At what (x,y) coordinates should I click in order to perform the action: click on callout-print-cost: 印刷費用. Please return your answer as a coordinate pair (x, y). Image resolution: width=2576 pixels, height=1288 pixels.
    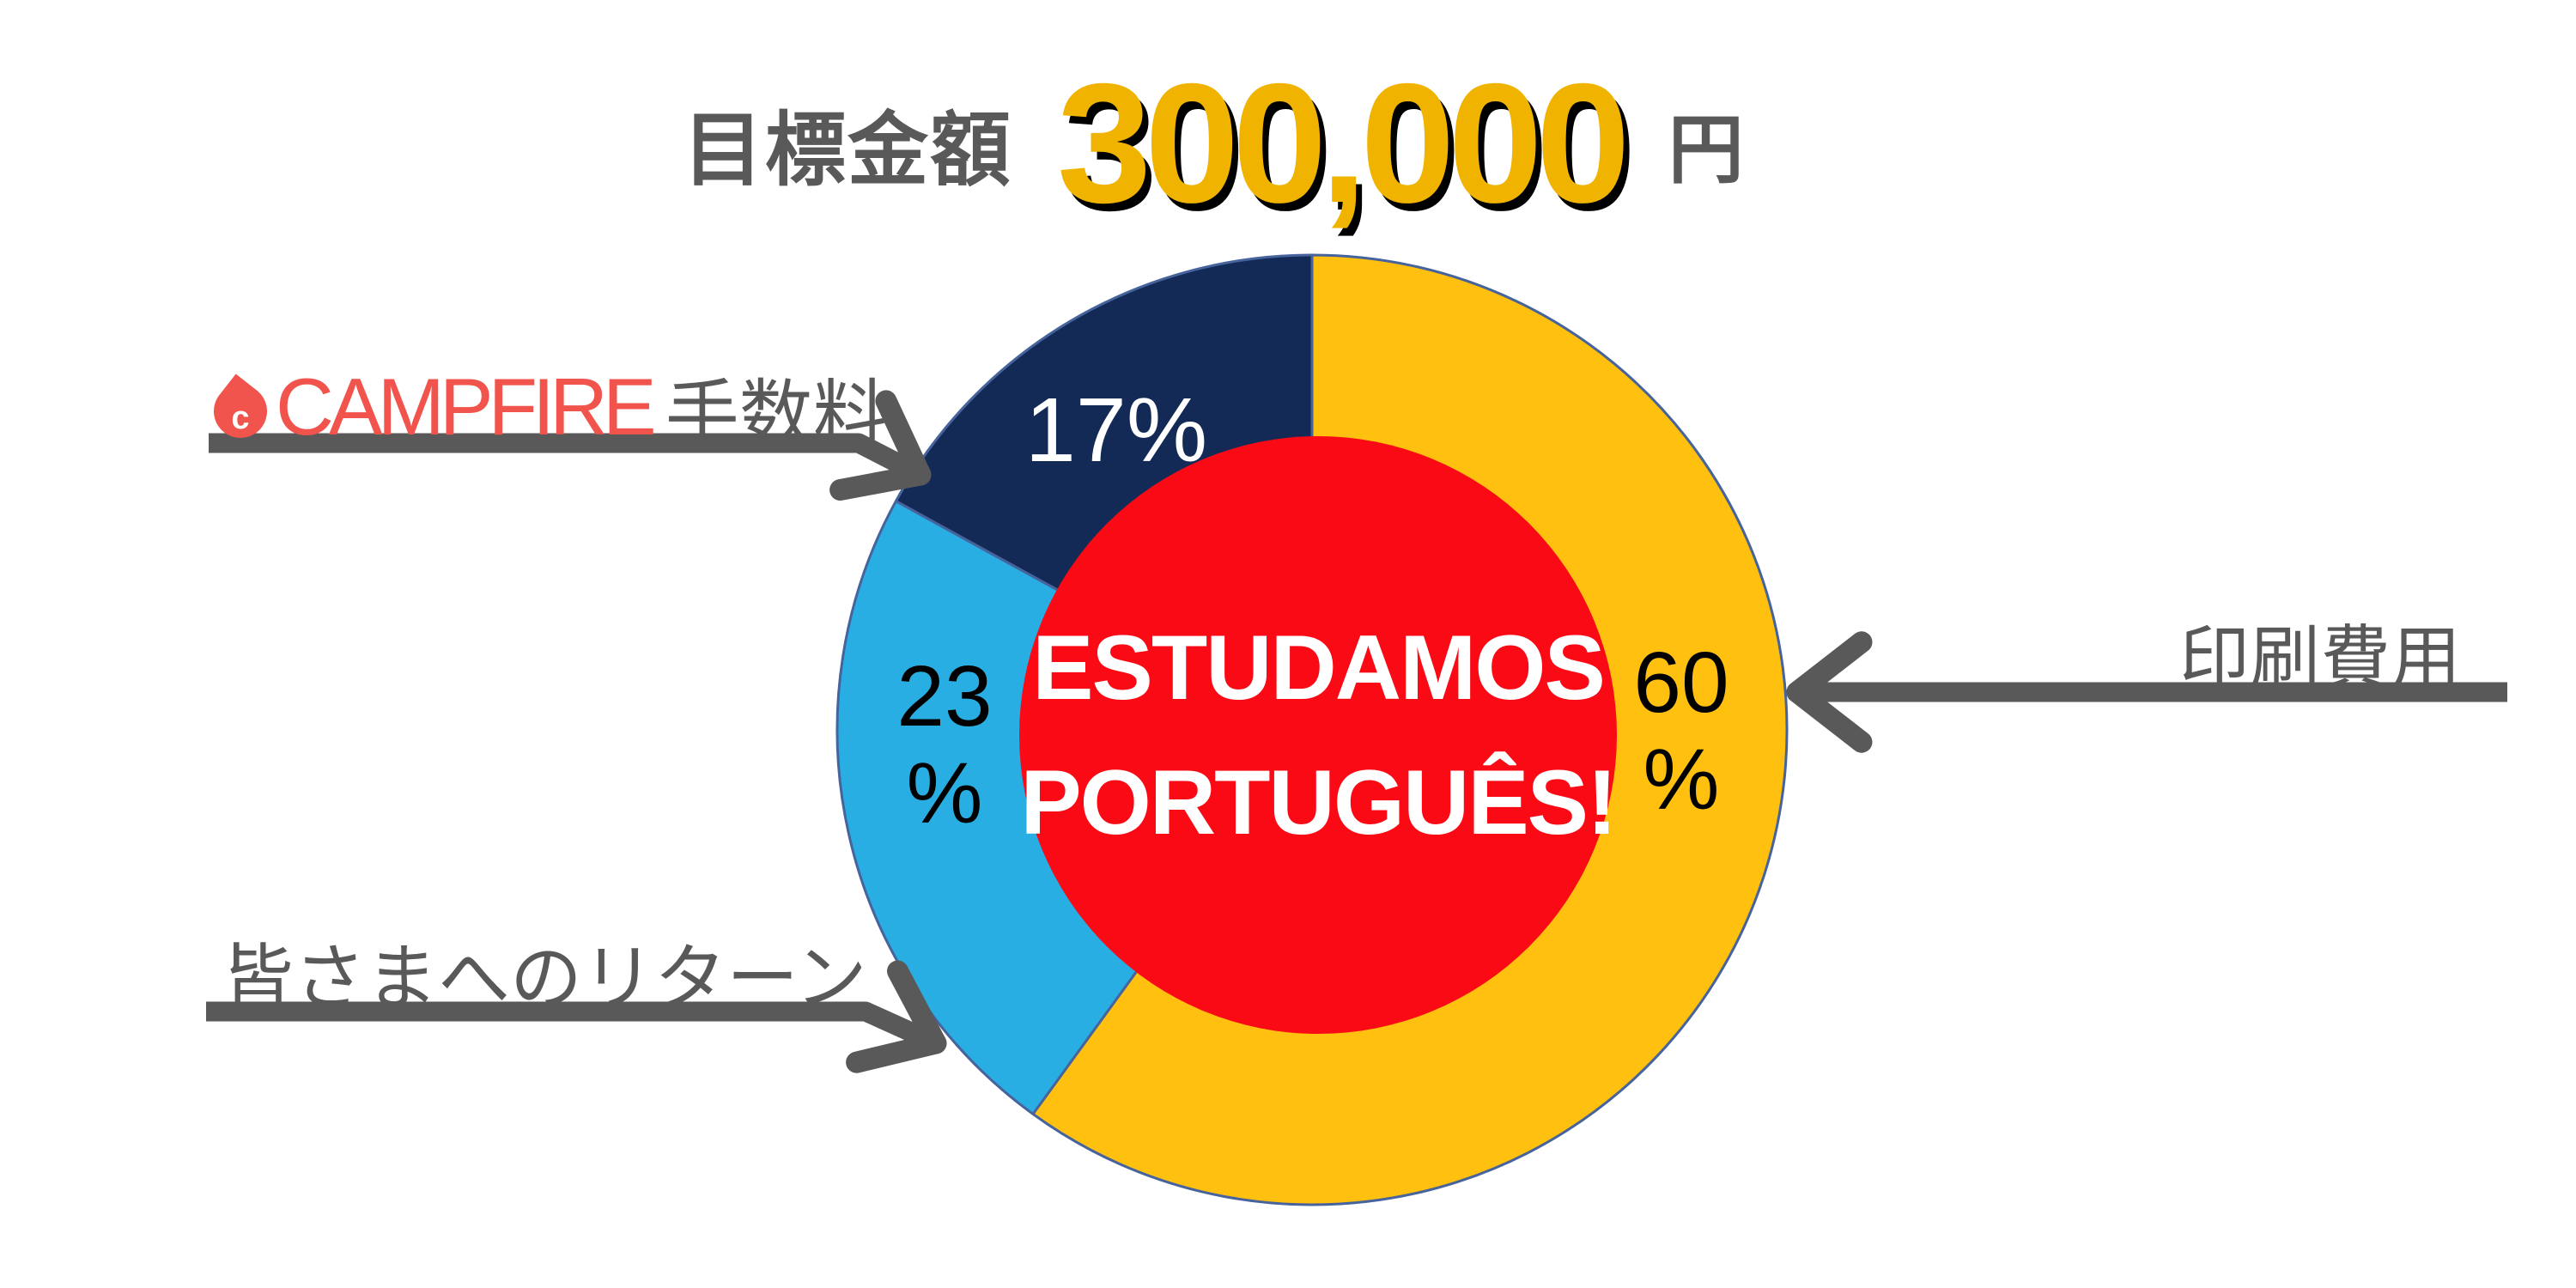
    Looking at the image, I should click on (2320, 659).